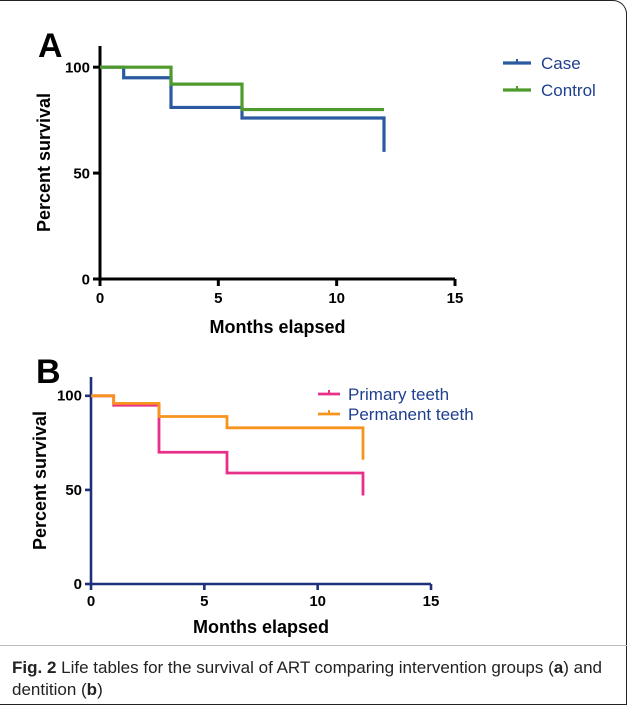 This screenshot has height=707, width=629. I want to click on panel-b-series-line-primary-teeth, so click(228, 445).